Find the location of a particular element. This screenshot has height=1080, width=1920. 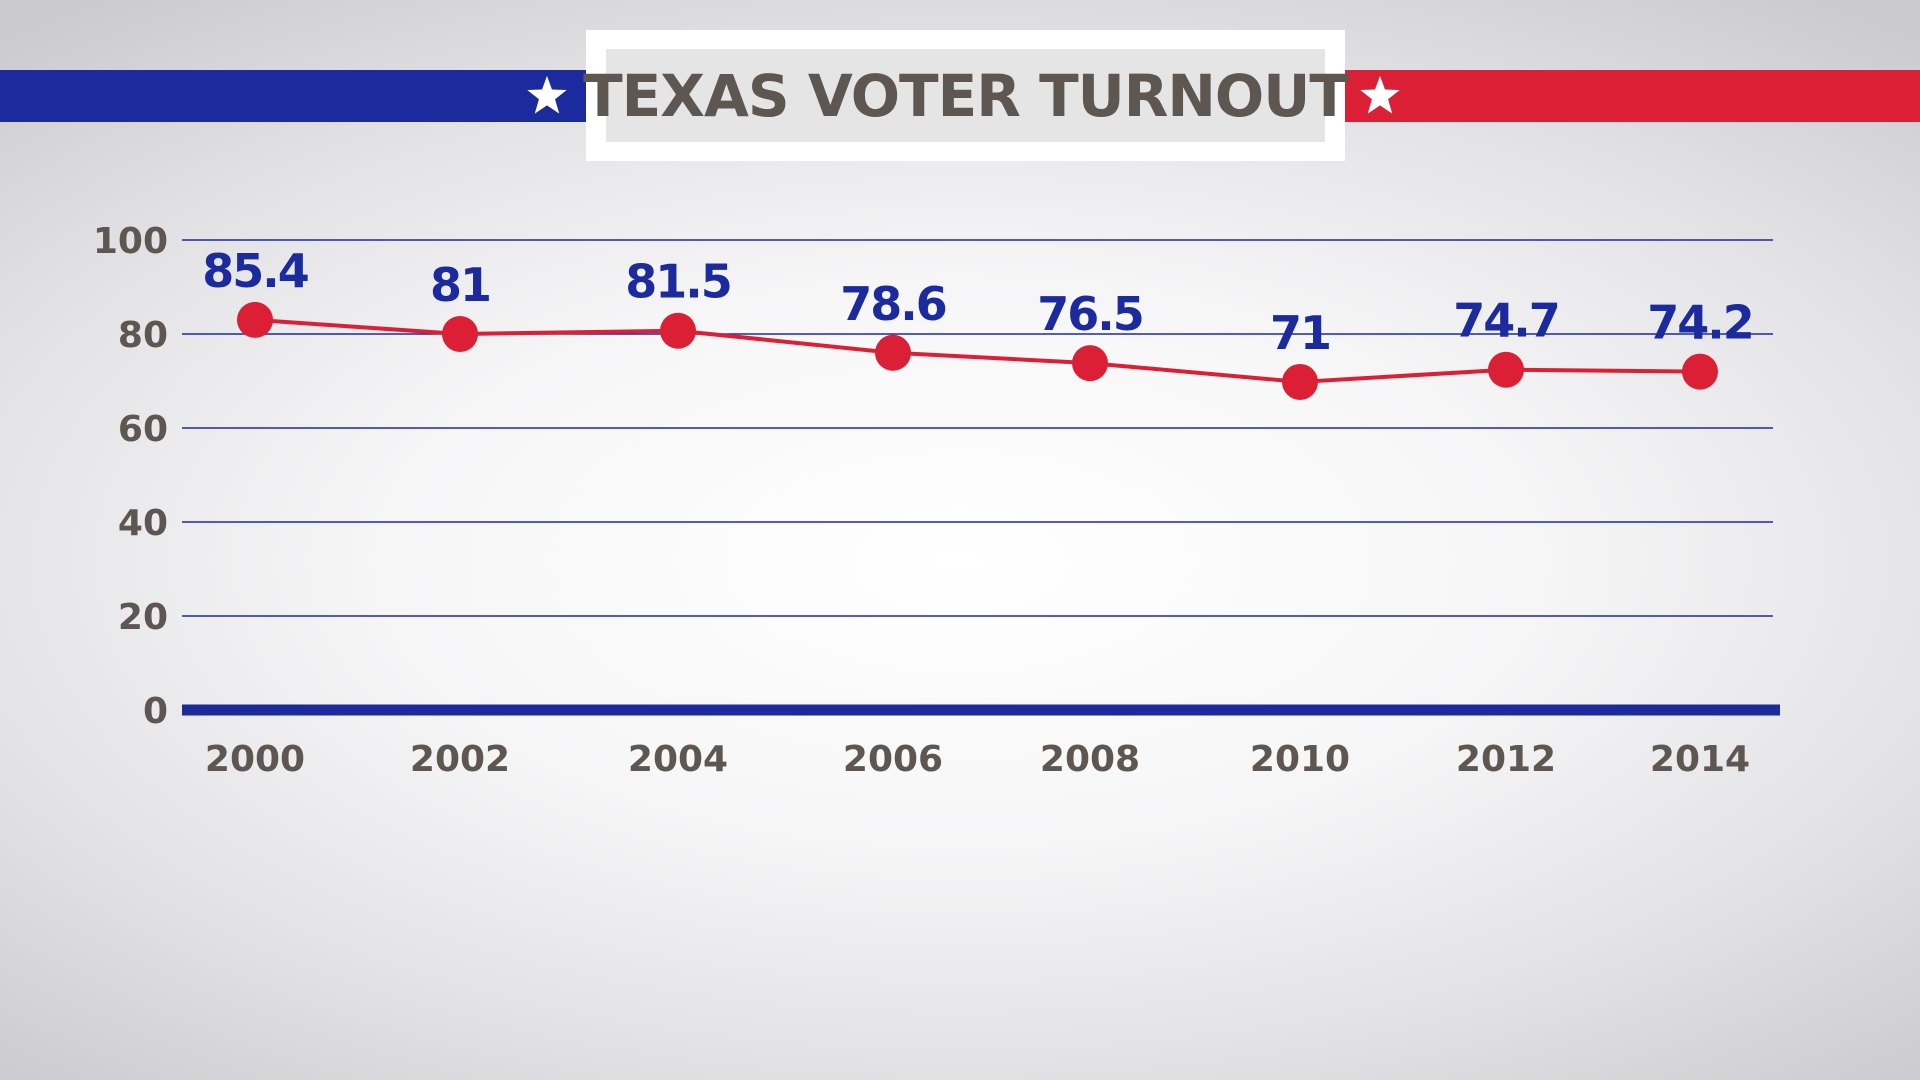

data-label: 71 is located at coordinates (1300, 333).